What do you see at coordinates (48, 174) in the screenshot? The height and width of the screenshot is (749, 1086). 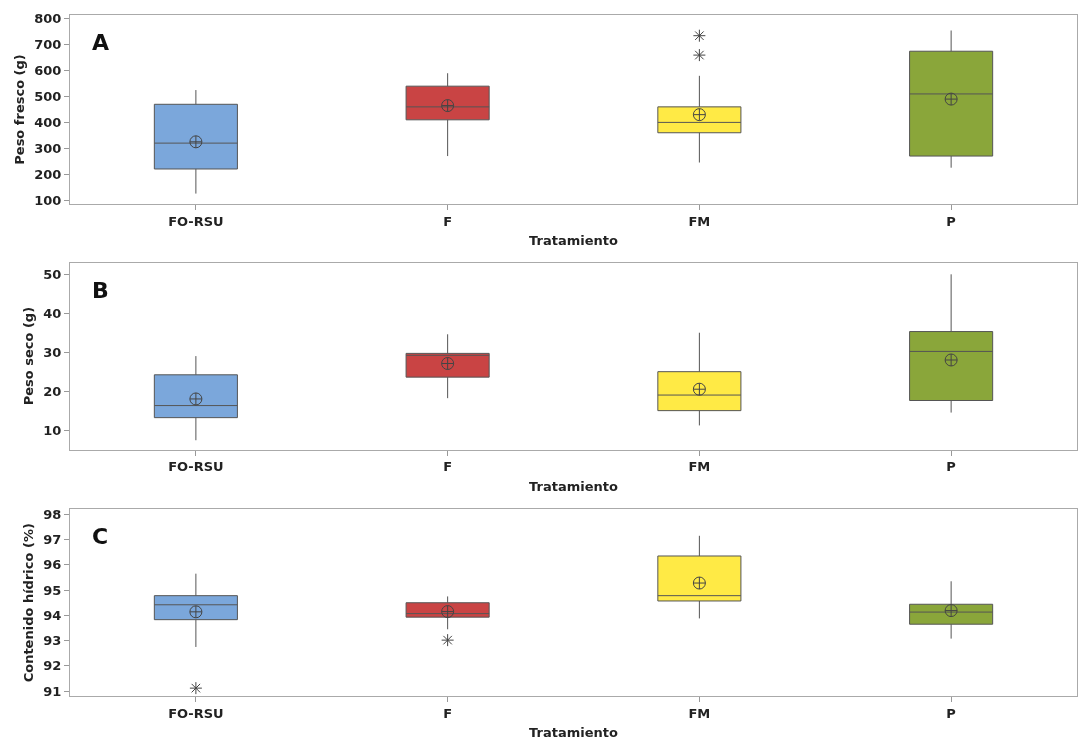 I see `y-tick-label: 200` at bounding box center [48, 174].